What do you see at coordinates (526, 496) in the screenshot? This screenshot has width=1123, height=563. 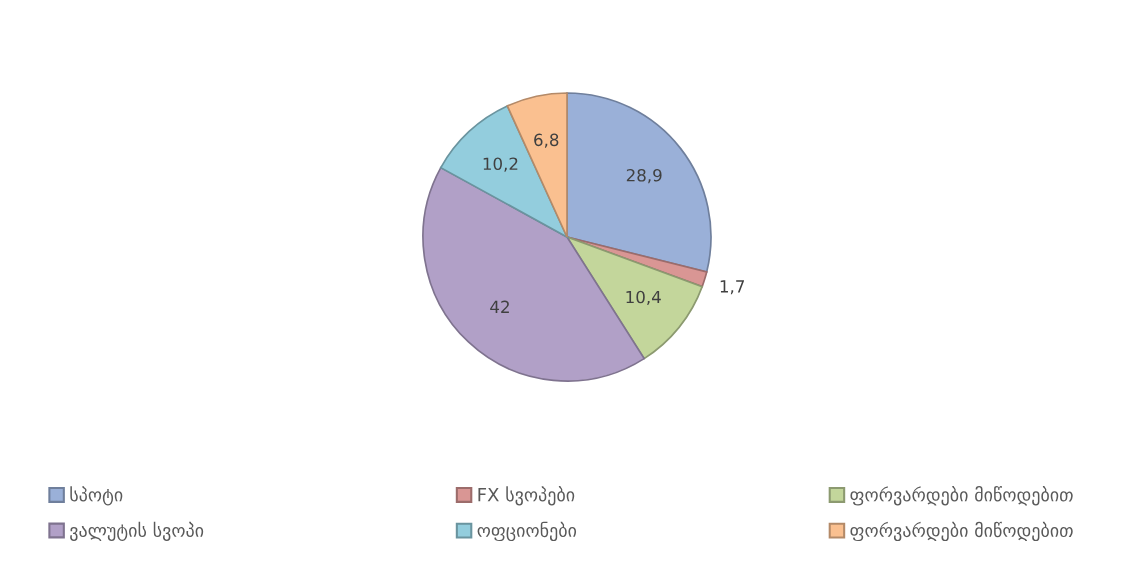 I see `legend-label: FX სვოპები` at bounding box center [526, 496].